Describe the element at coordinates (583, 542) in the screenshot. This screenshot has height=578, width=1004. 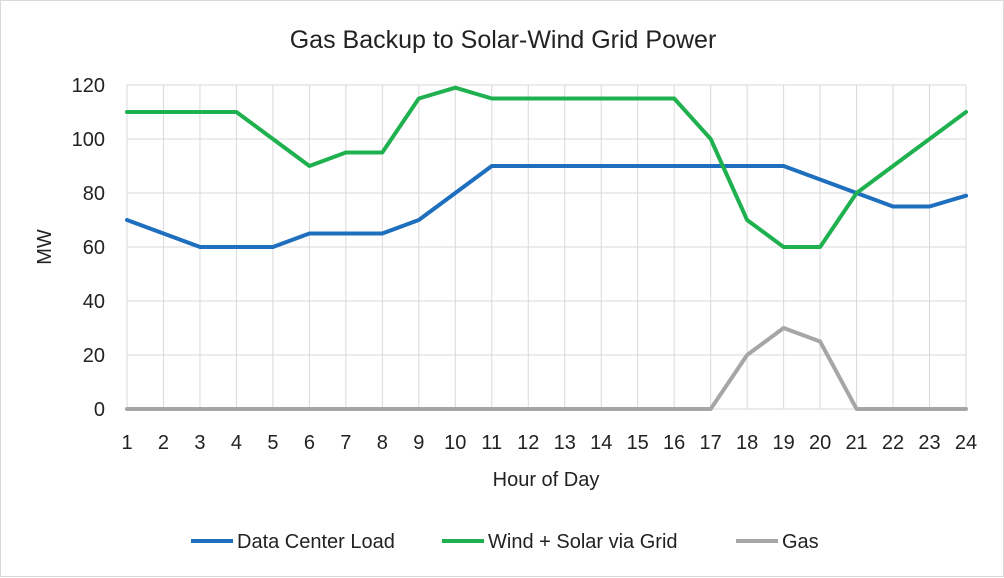
I see `legend-label: Wind + Solar via Grid` at that location.